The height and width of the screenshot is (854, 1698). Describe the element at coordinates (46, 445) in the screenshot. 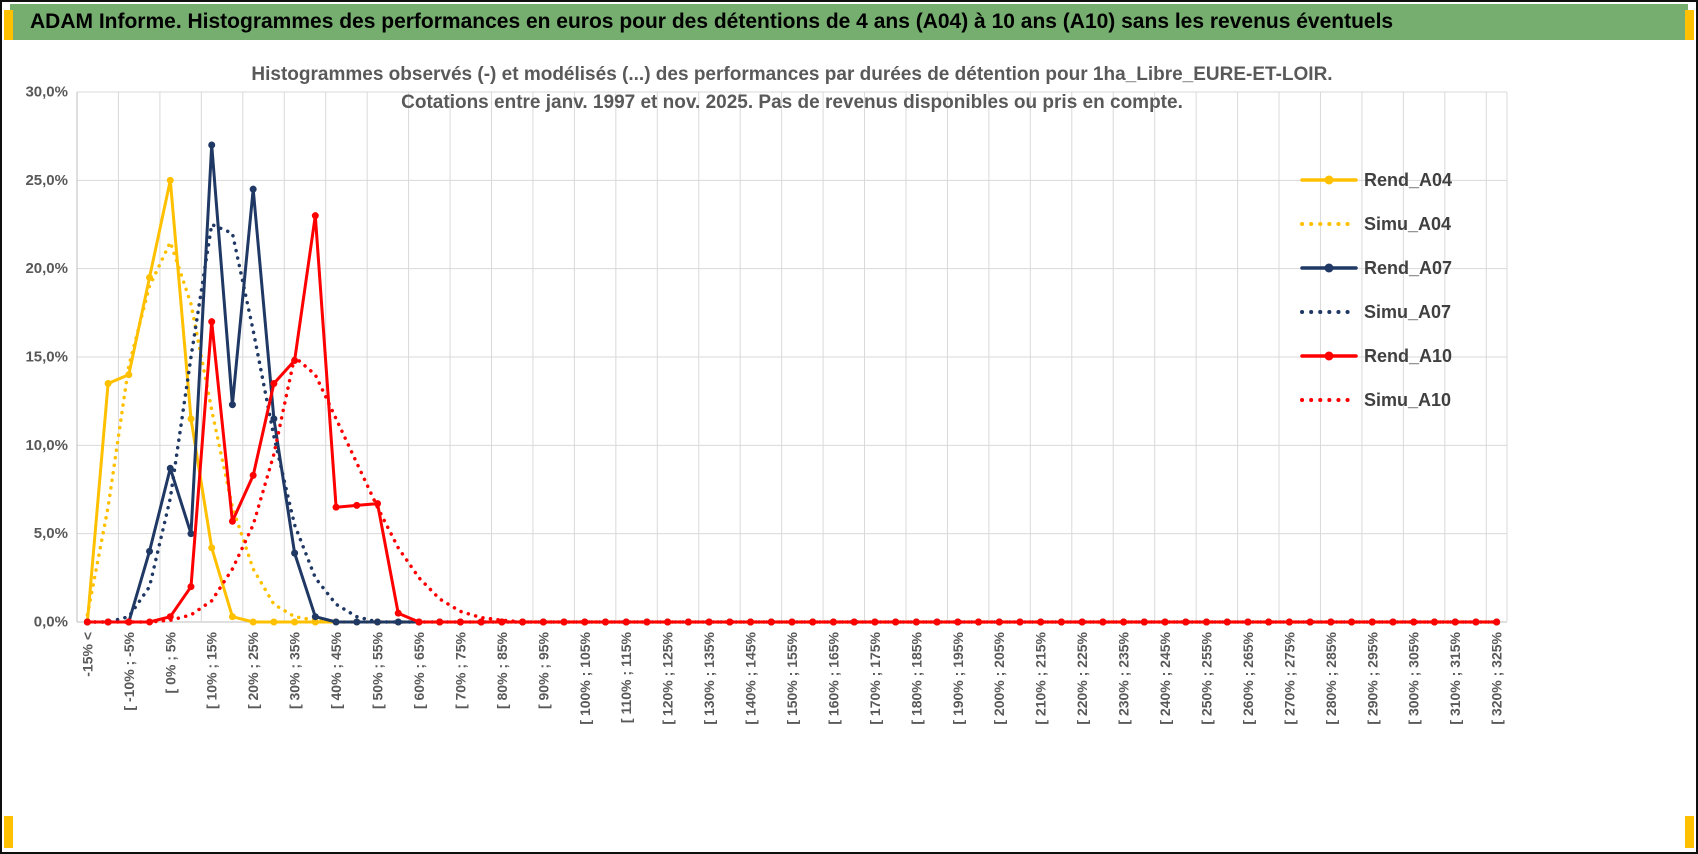

I see `y-tick-label: 10,0%` at that location.